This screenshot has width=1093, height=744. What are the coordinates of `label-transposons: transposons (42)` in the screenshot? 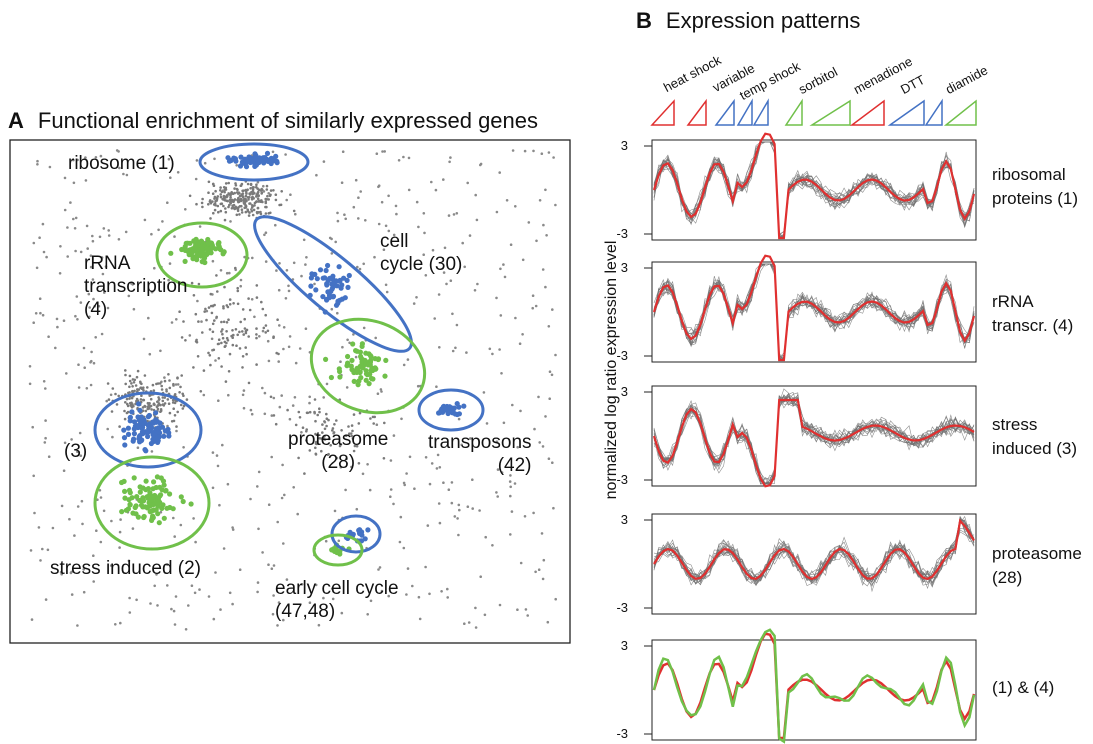 It's located at (480, 454).